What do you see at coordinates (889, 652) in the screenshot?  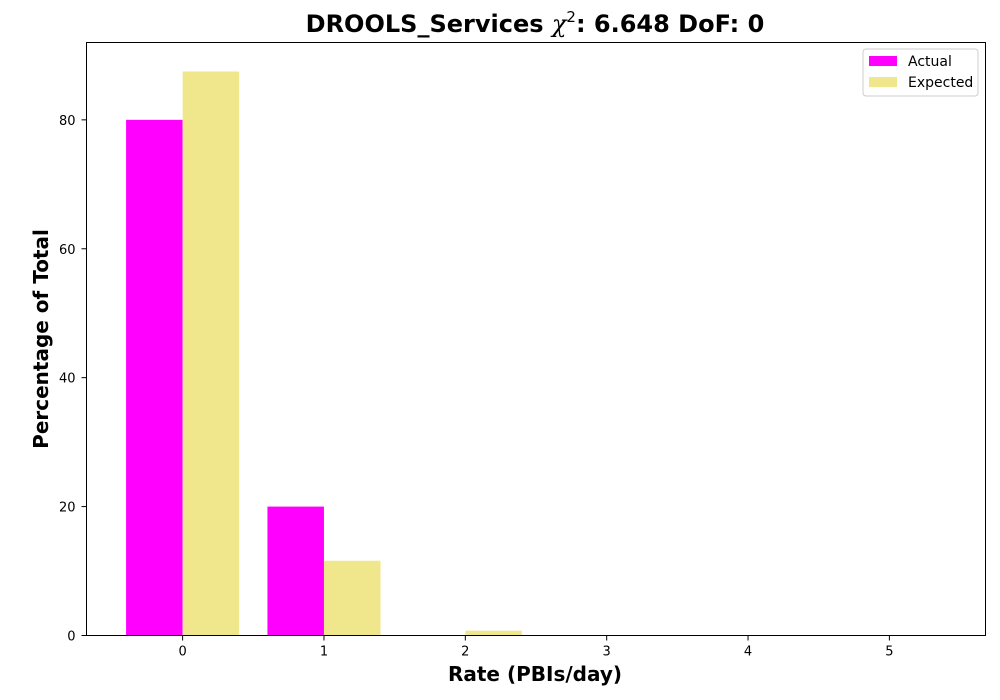 I see `x-tick-label: 5` at bounding box center [889, 652].